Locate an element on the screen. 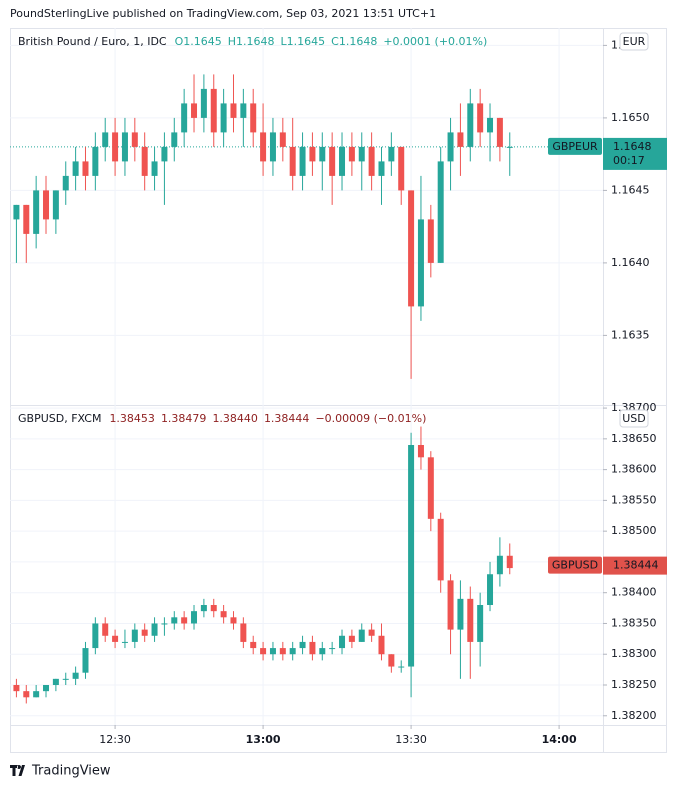 The height and width of the screenshot is (793, 677). legend-value: O1.1645 is located at coordinates (198, 41).